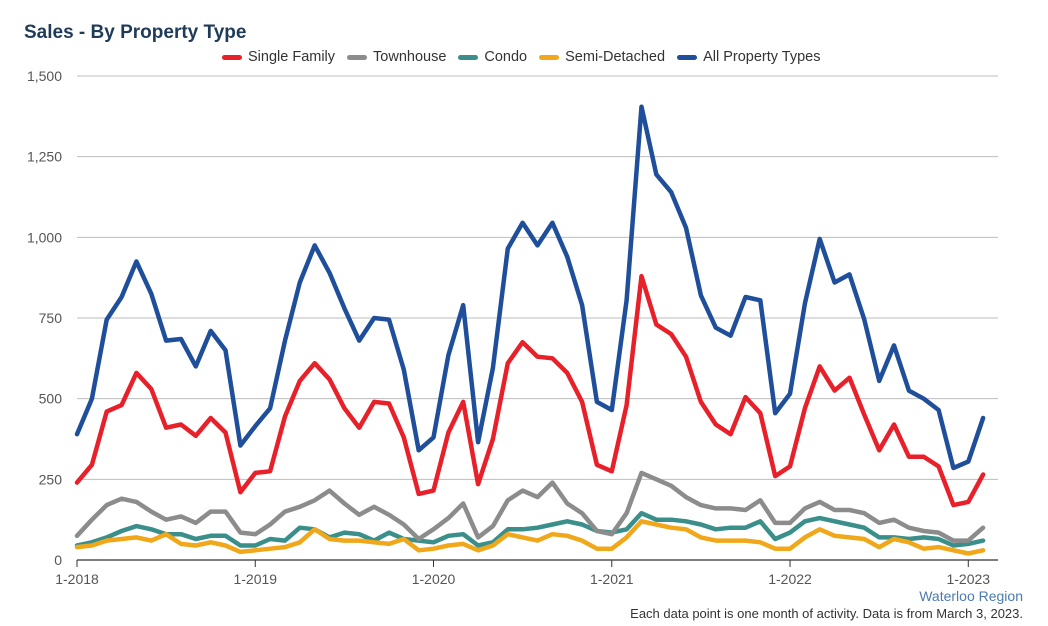  Describe the element at coordinates (51, 479) in the screenshot. I see `y-tick-label: 250` at that location.